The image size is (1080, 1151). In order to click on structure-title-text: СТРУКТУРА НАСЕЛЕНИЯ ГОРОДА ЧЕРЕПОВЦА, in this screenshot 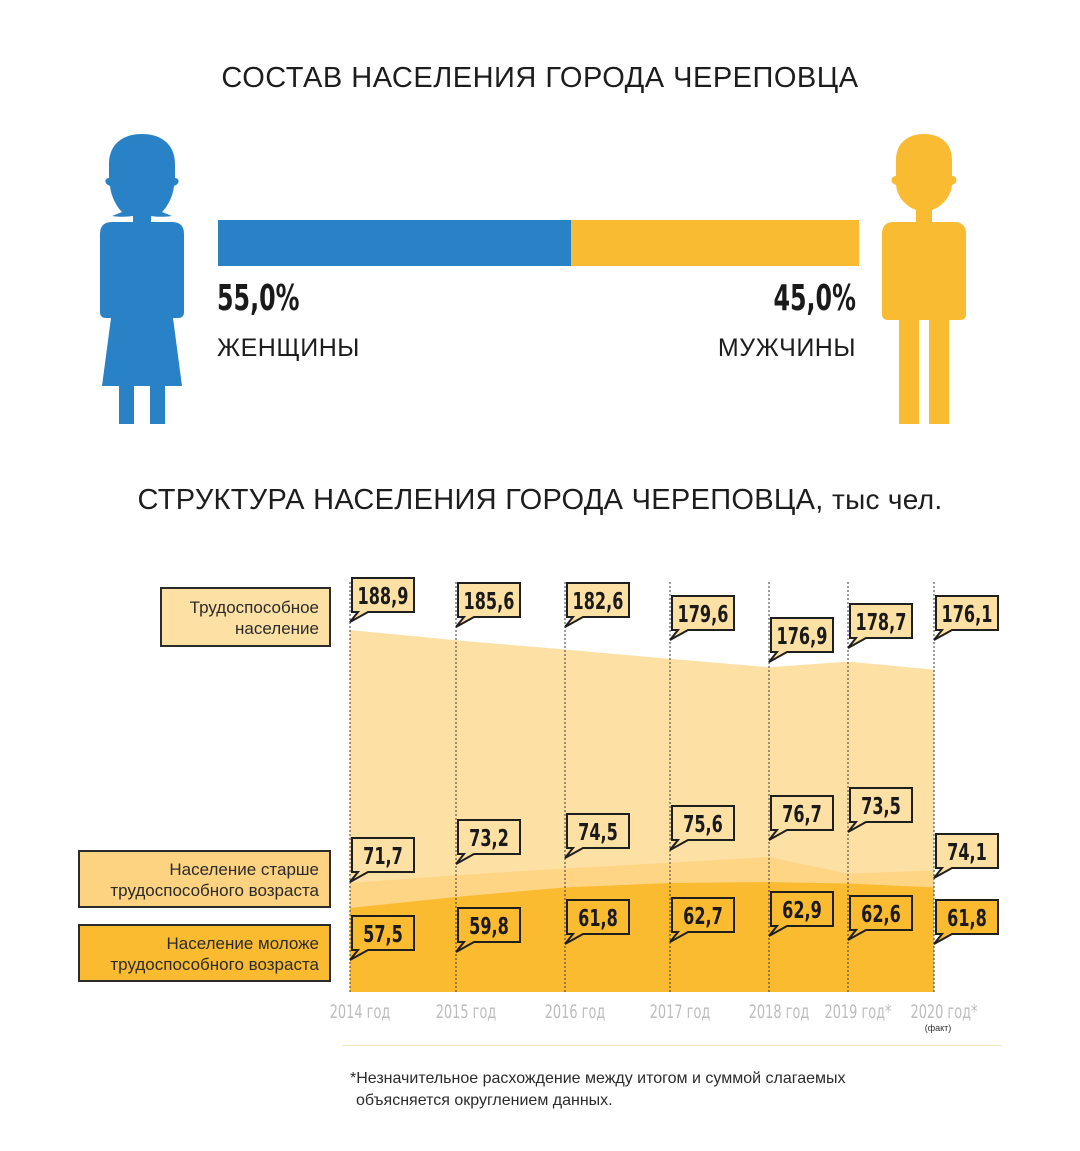, I will do `click(480, 500)`.